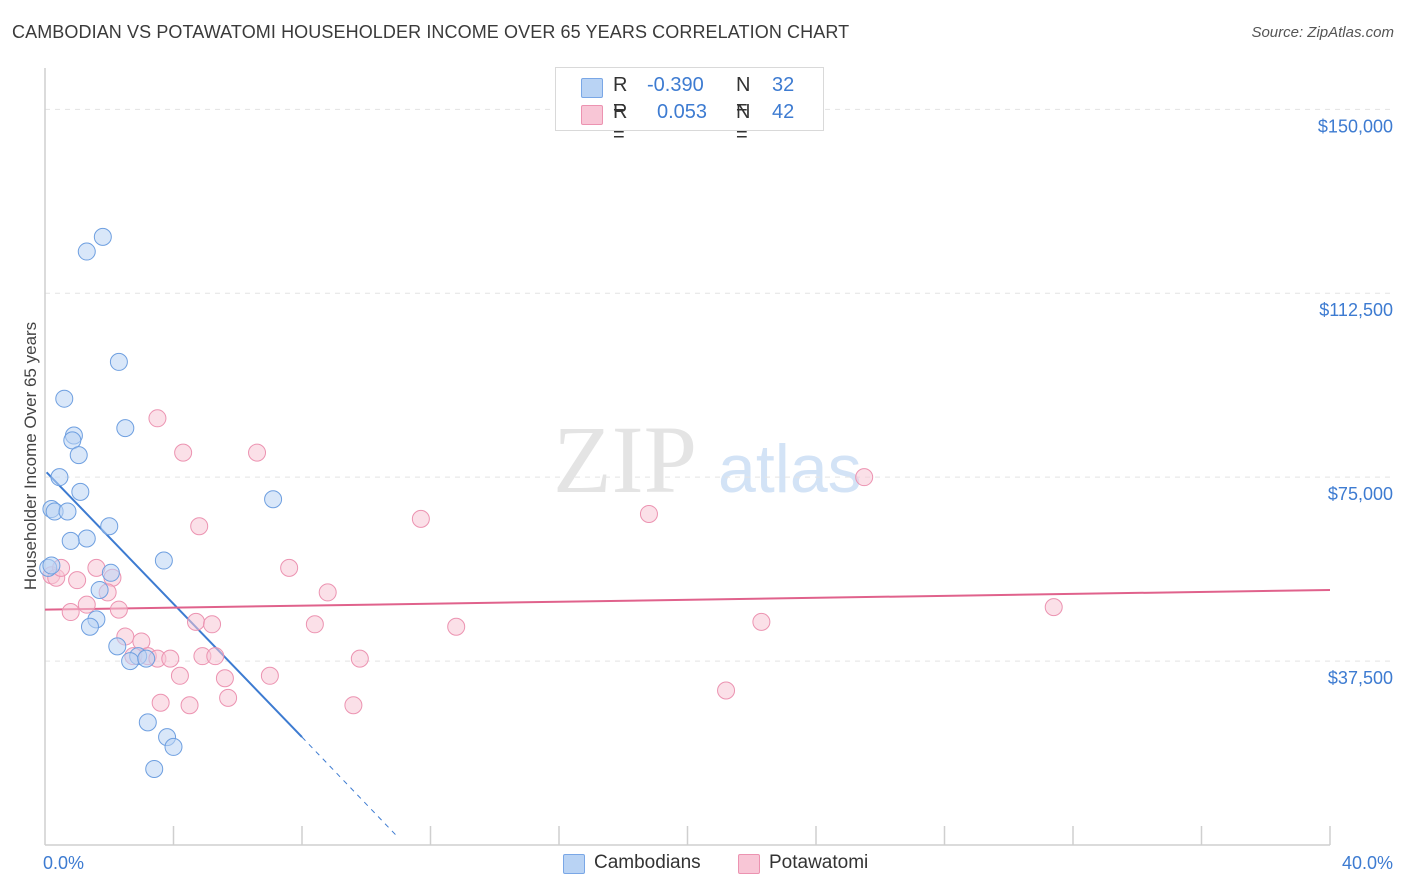 The width and height of the screenshot is (1406, 892). Describe the element at coordinates (682, 112) in the screenshot. I see `legend-r-value: 0.053` at that location.